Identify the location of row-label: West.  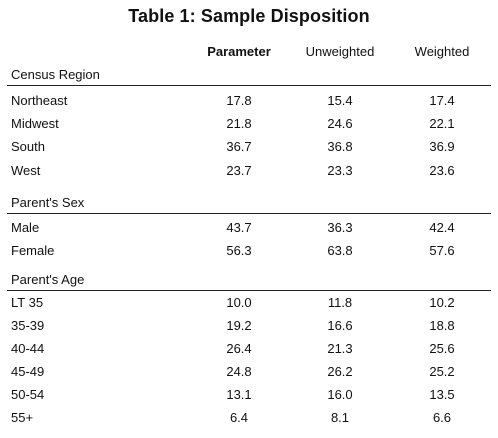
(26, 170).